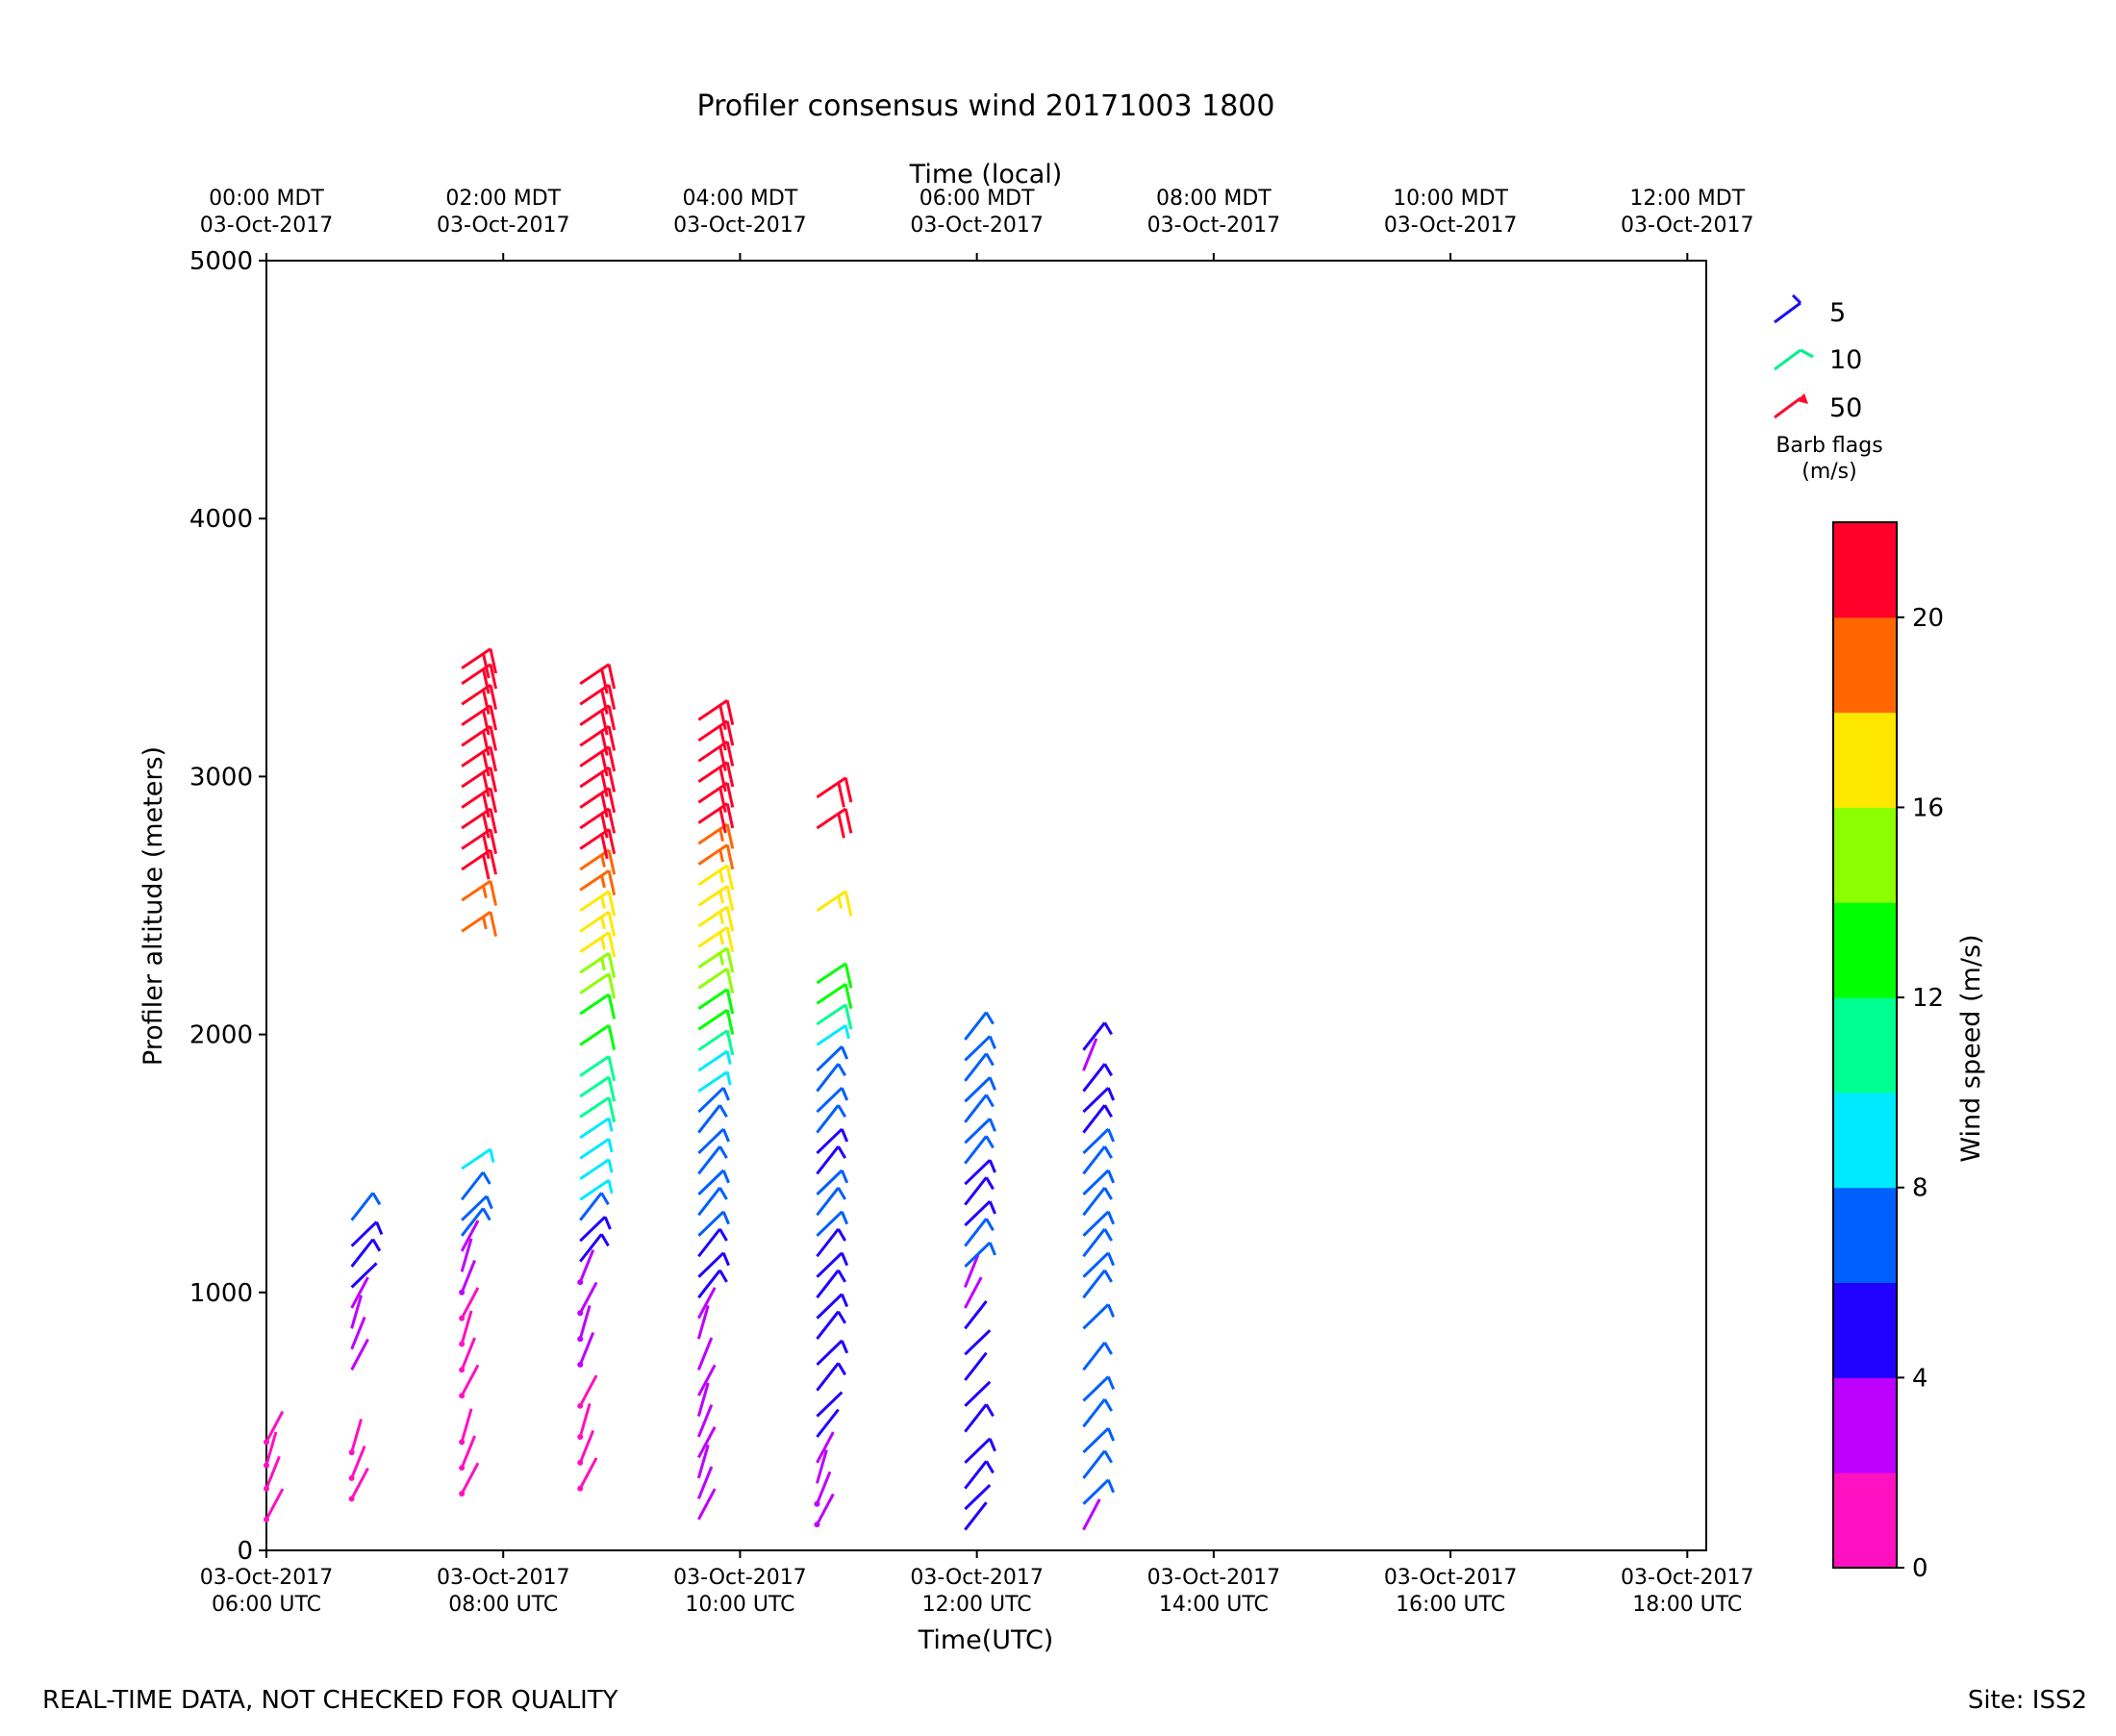 The image size is (2116, 1736). Describe the element at coordinates (1845, 408) in the screenshot. I see `barb-legend-label: 50` at that location.